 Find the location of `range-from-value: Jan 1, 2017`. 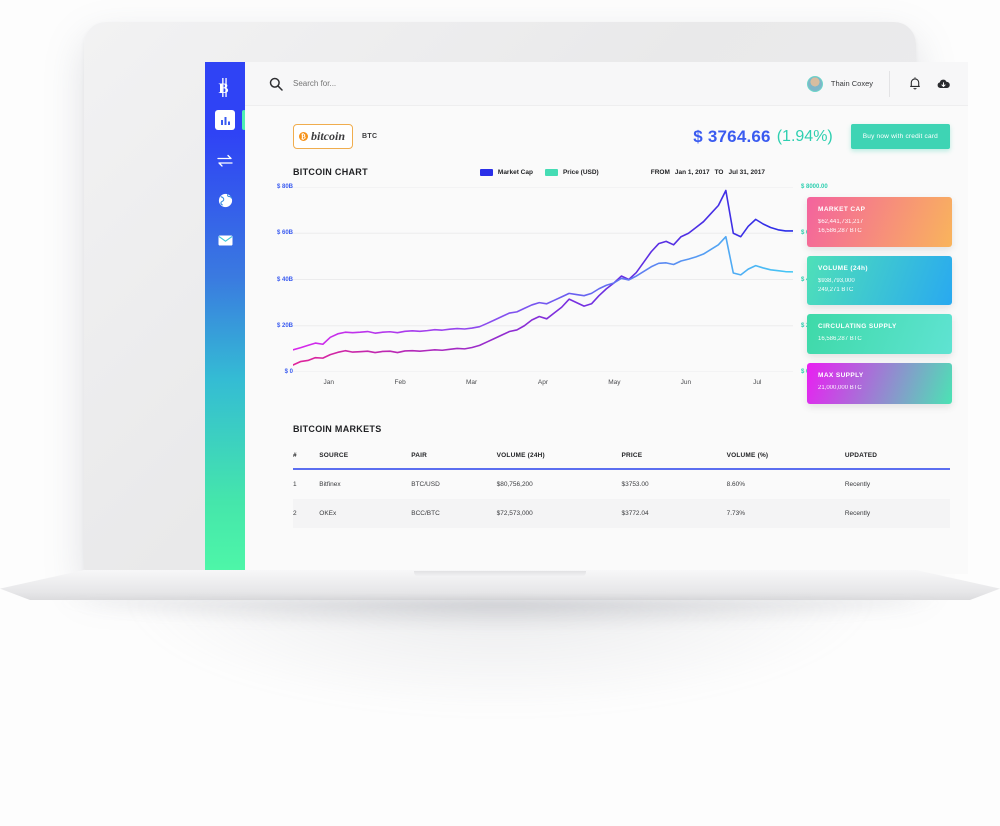

range-from-value: Jan 1, 2017 is located at coordinates (692, 172).